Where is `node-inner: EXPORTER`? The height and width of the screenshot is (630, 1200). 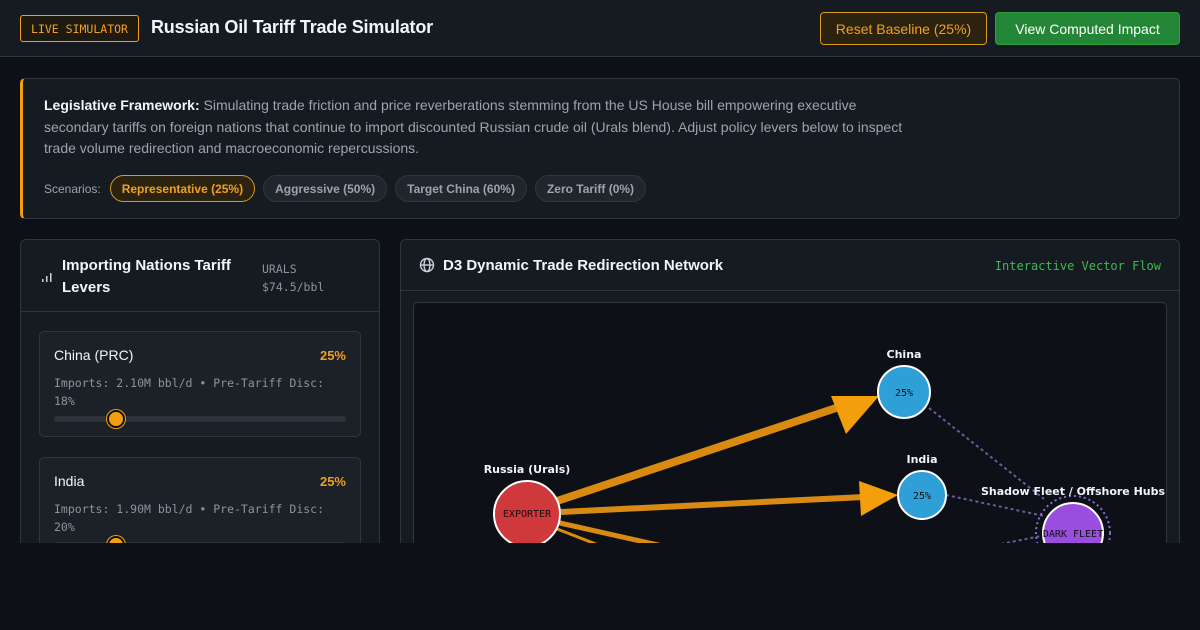 node-inner: EXPORTER is located at coordinates (527, 514).